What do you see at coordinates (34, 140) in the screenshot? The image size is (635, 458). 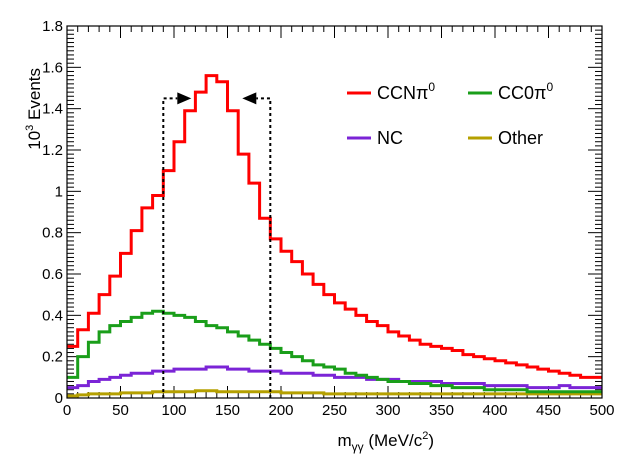 I see `y-axis-label-base: 10` at bounding box center [34, 140].